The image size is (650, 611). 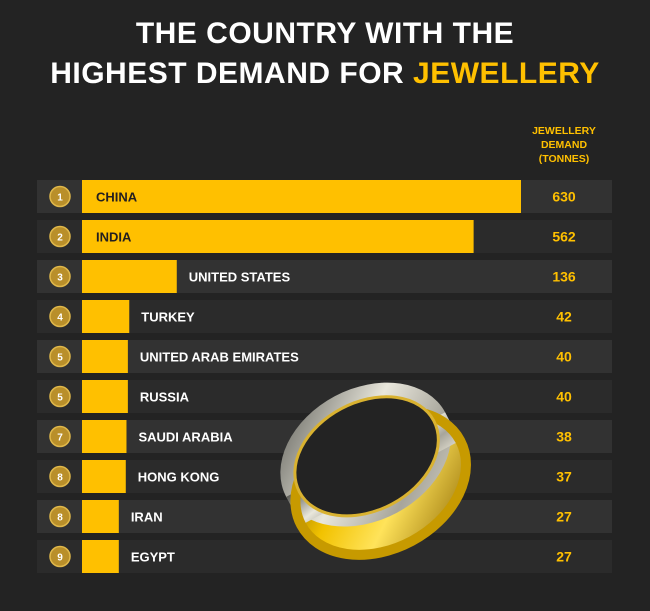 I want to click on rank-label: 4, so click(x=60, y=318).